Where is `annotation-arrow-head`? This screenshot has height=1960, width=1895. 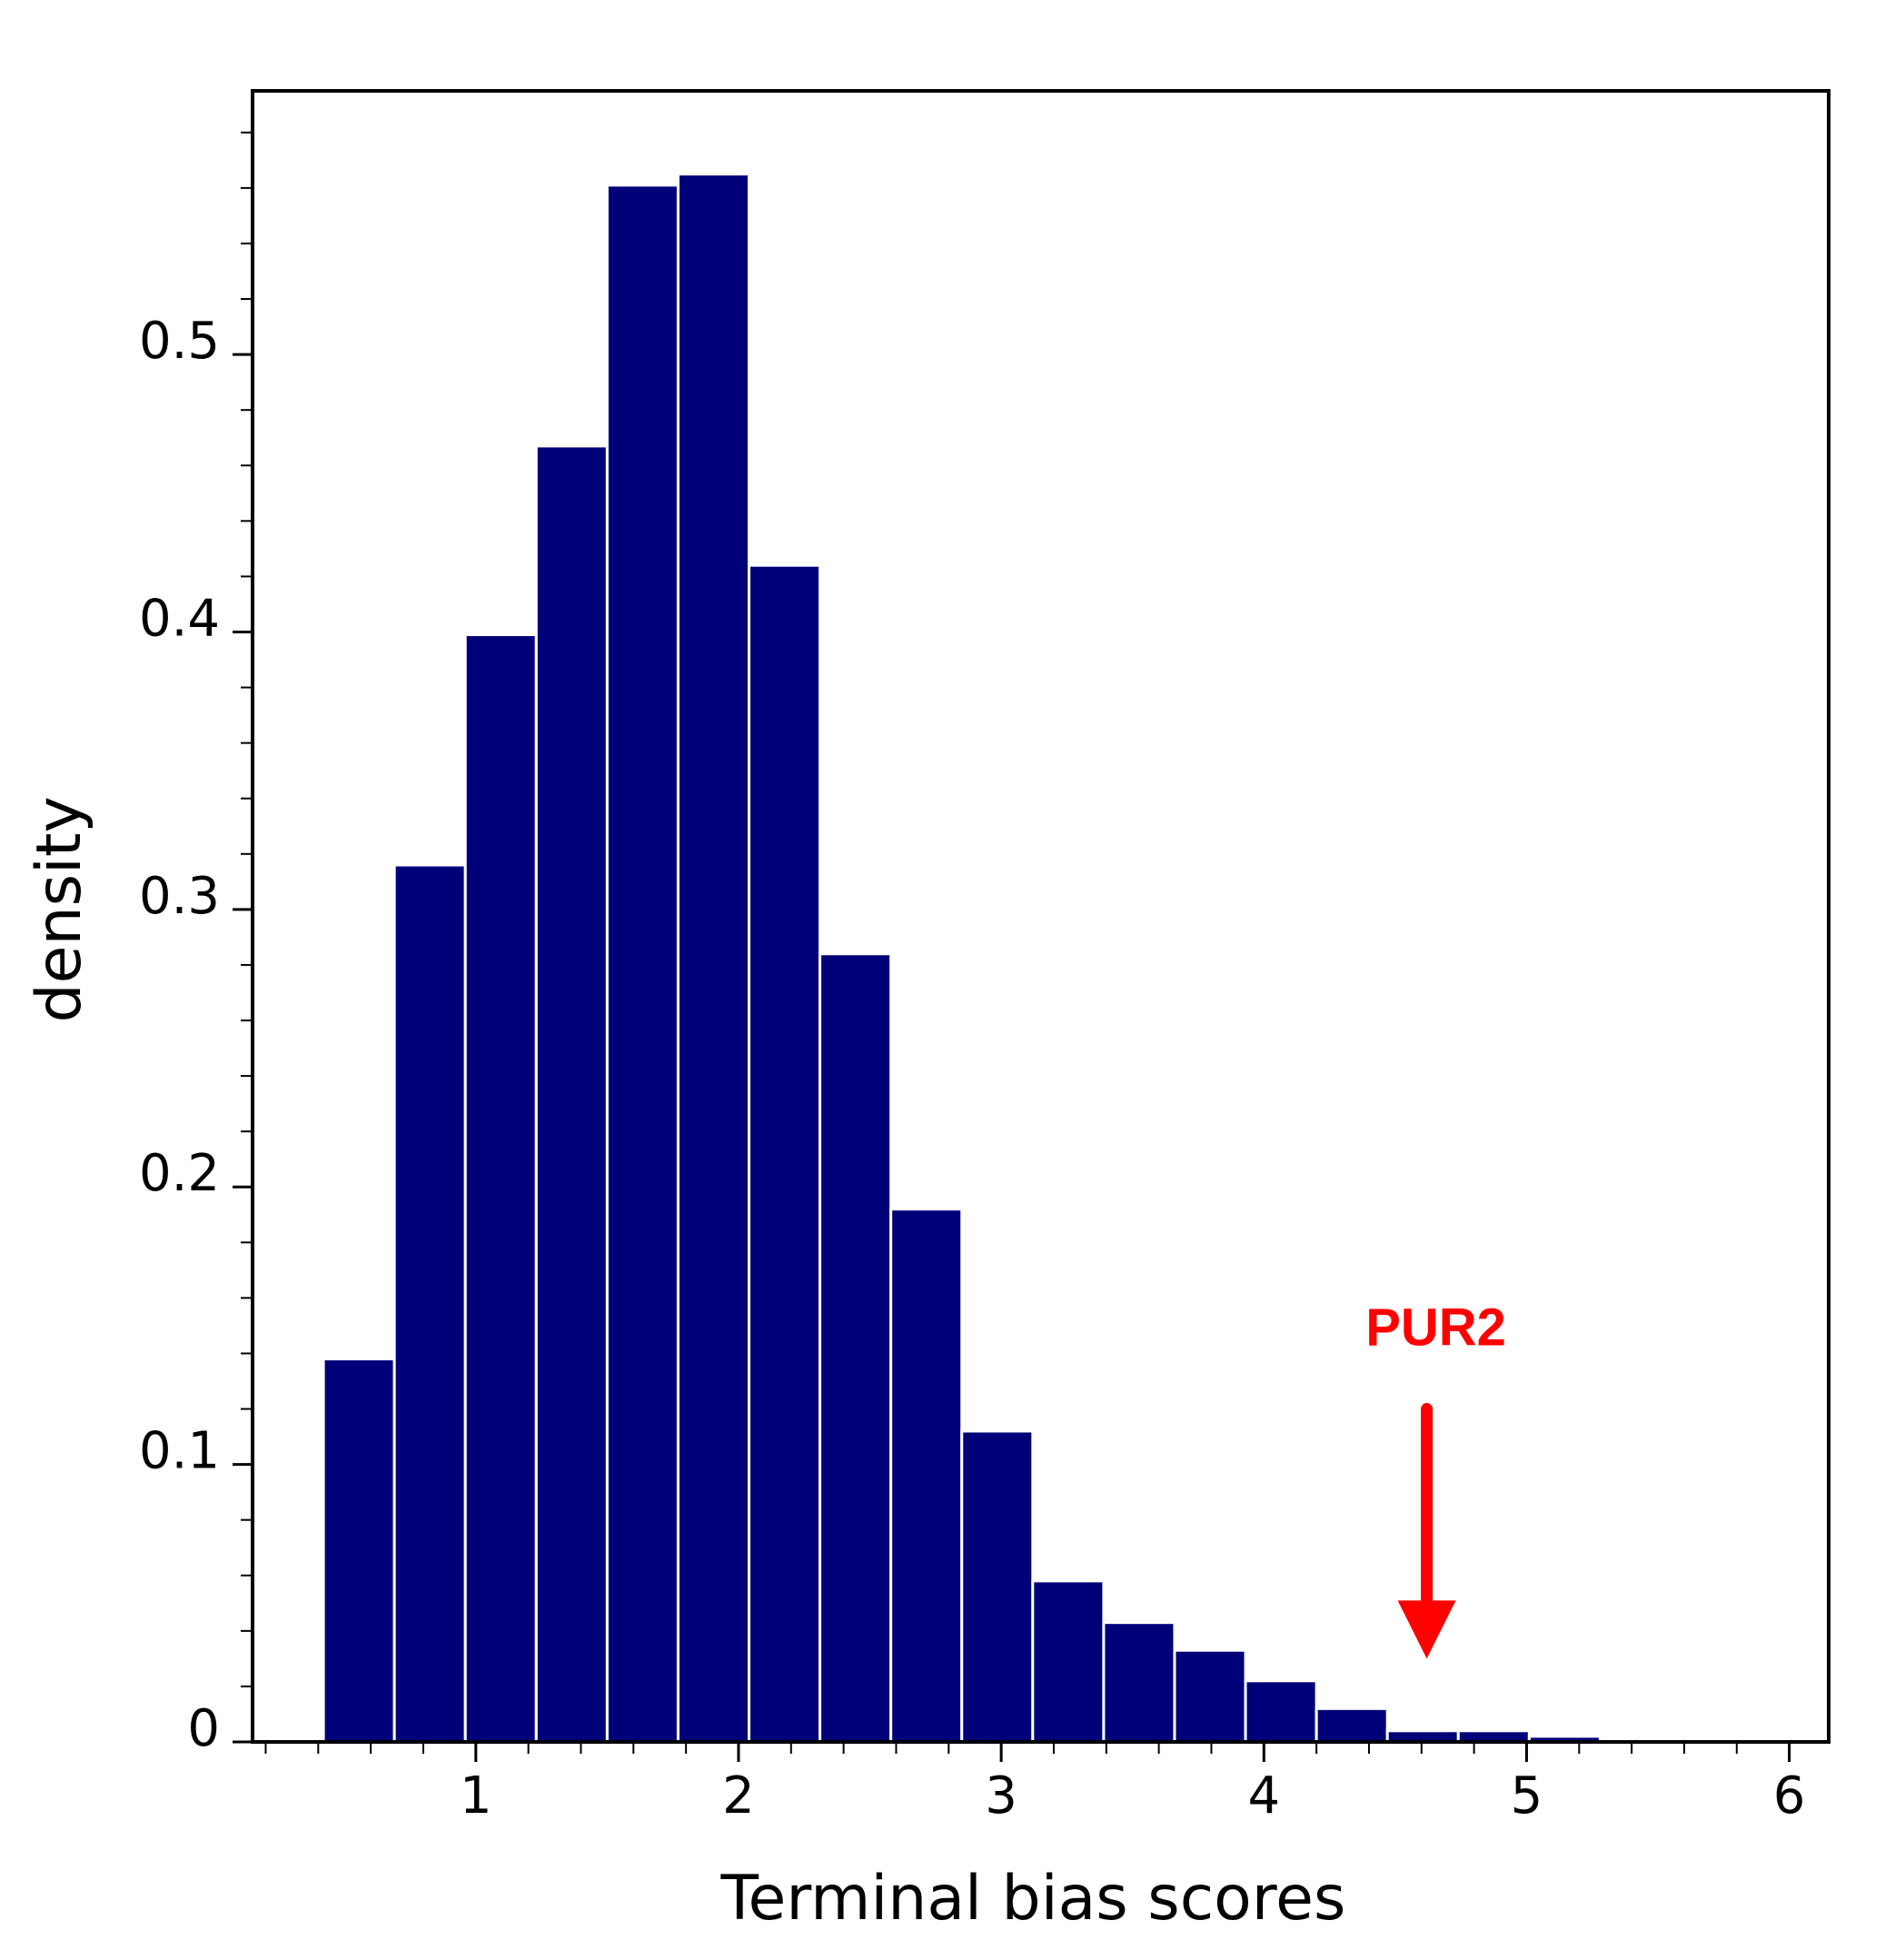
annotation-arrow-head is located at coordinates (1426, 1629).